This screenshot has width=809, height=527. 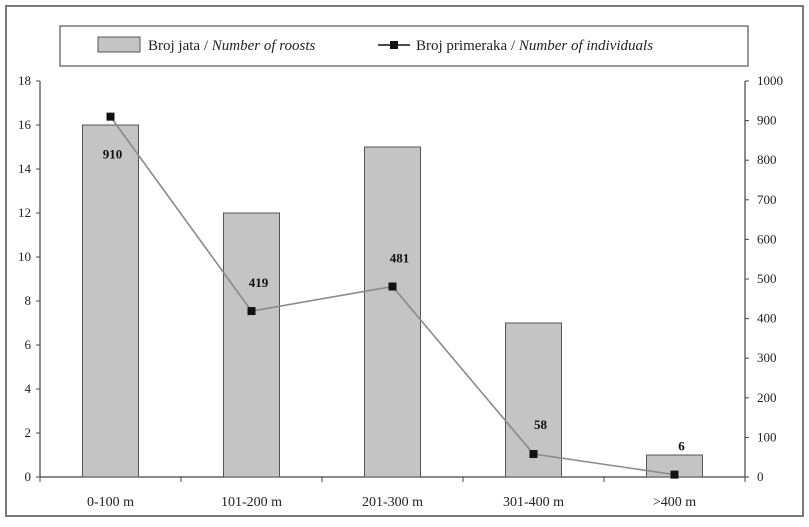 I want to click on x-tick-label: 101-200 m, so click(x=251, y=502).